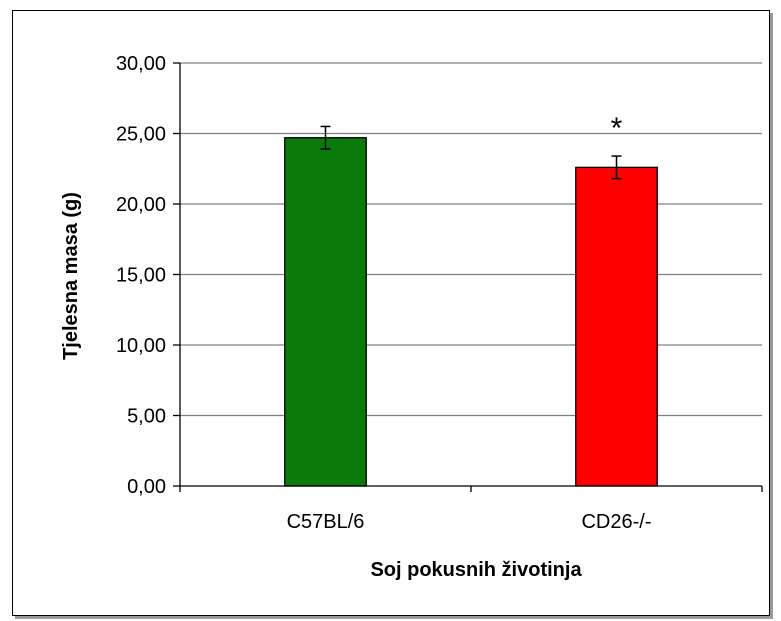 The width and height of the screenshot is (781, 621). I want to click on x-tick-label: C57BL/6, so click(326, 522).